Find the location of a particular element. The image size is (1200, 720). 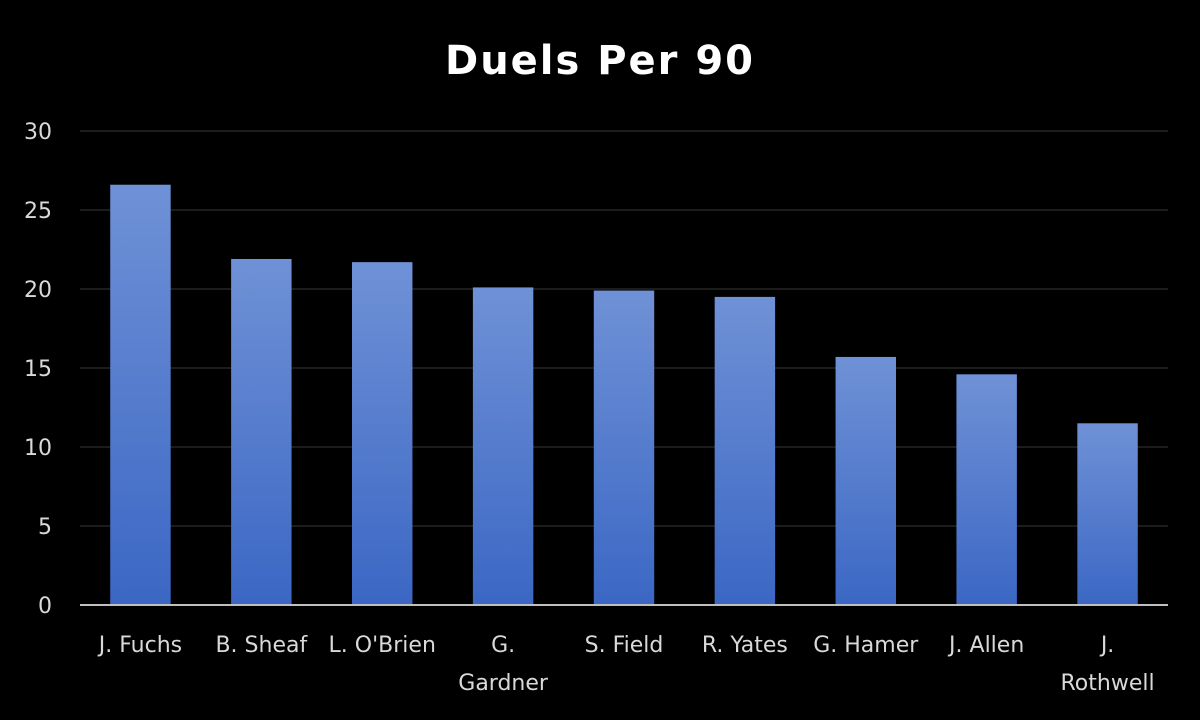

x-tick-label: J. Rothwell is located at coordinates (1108, 664).